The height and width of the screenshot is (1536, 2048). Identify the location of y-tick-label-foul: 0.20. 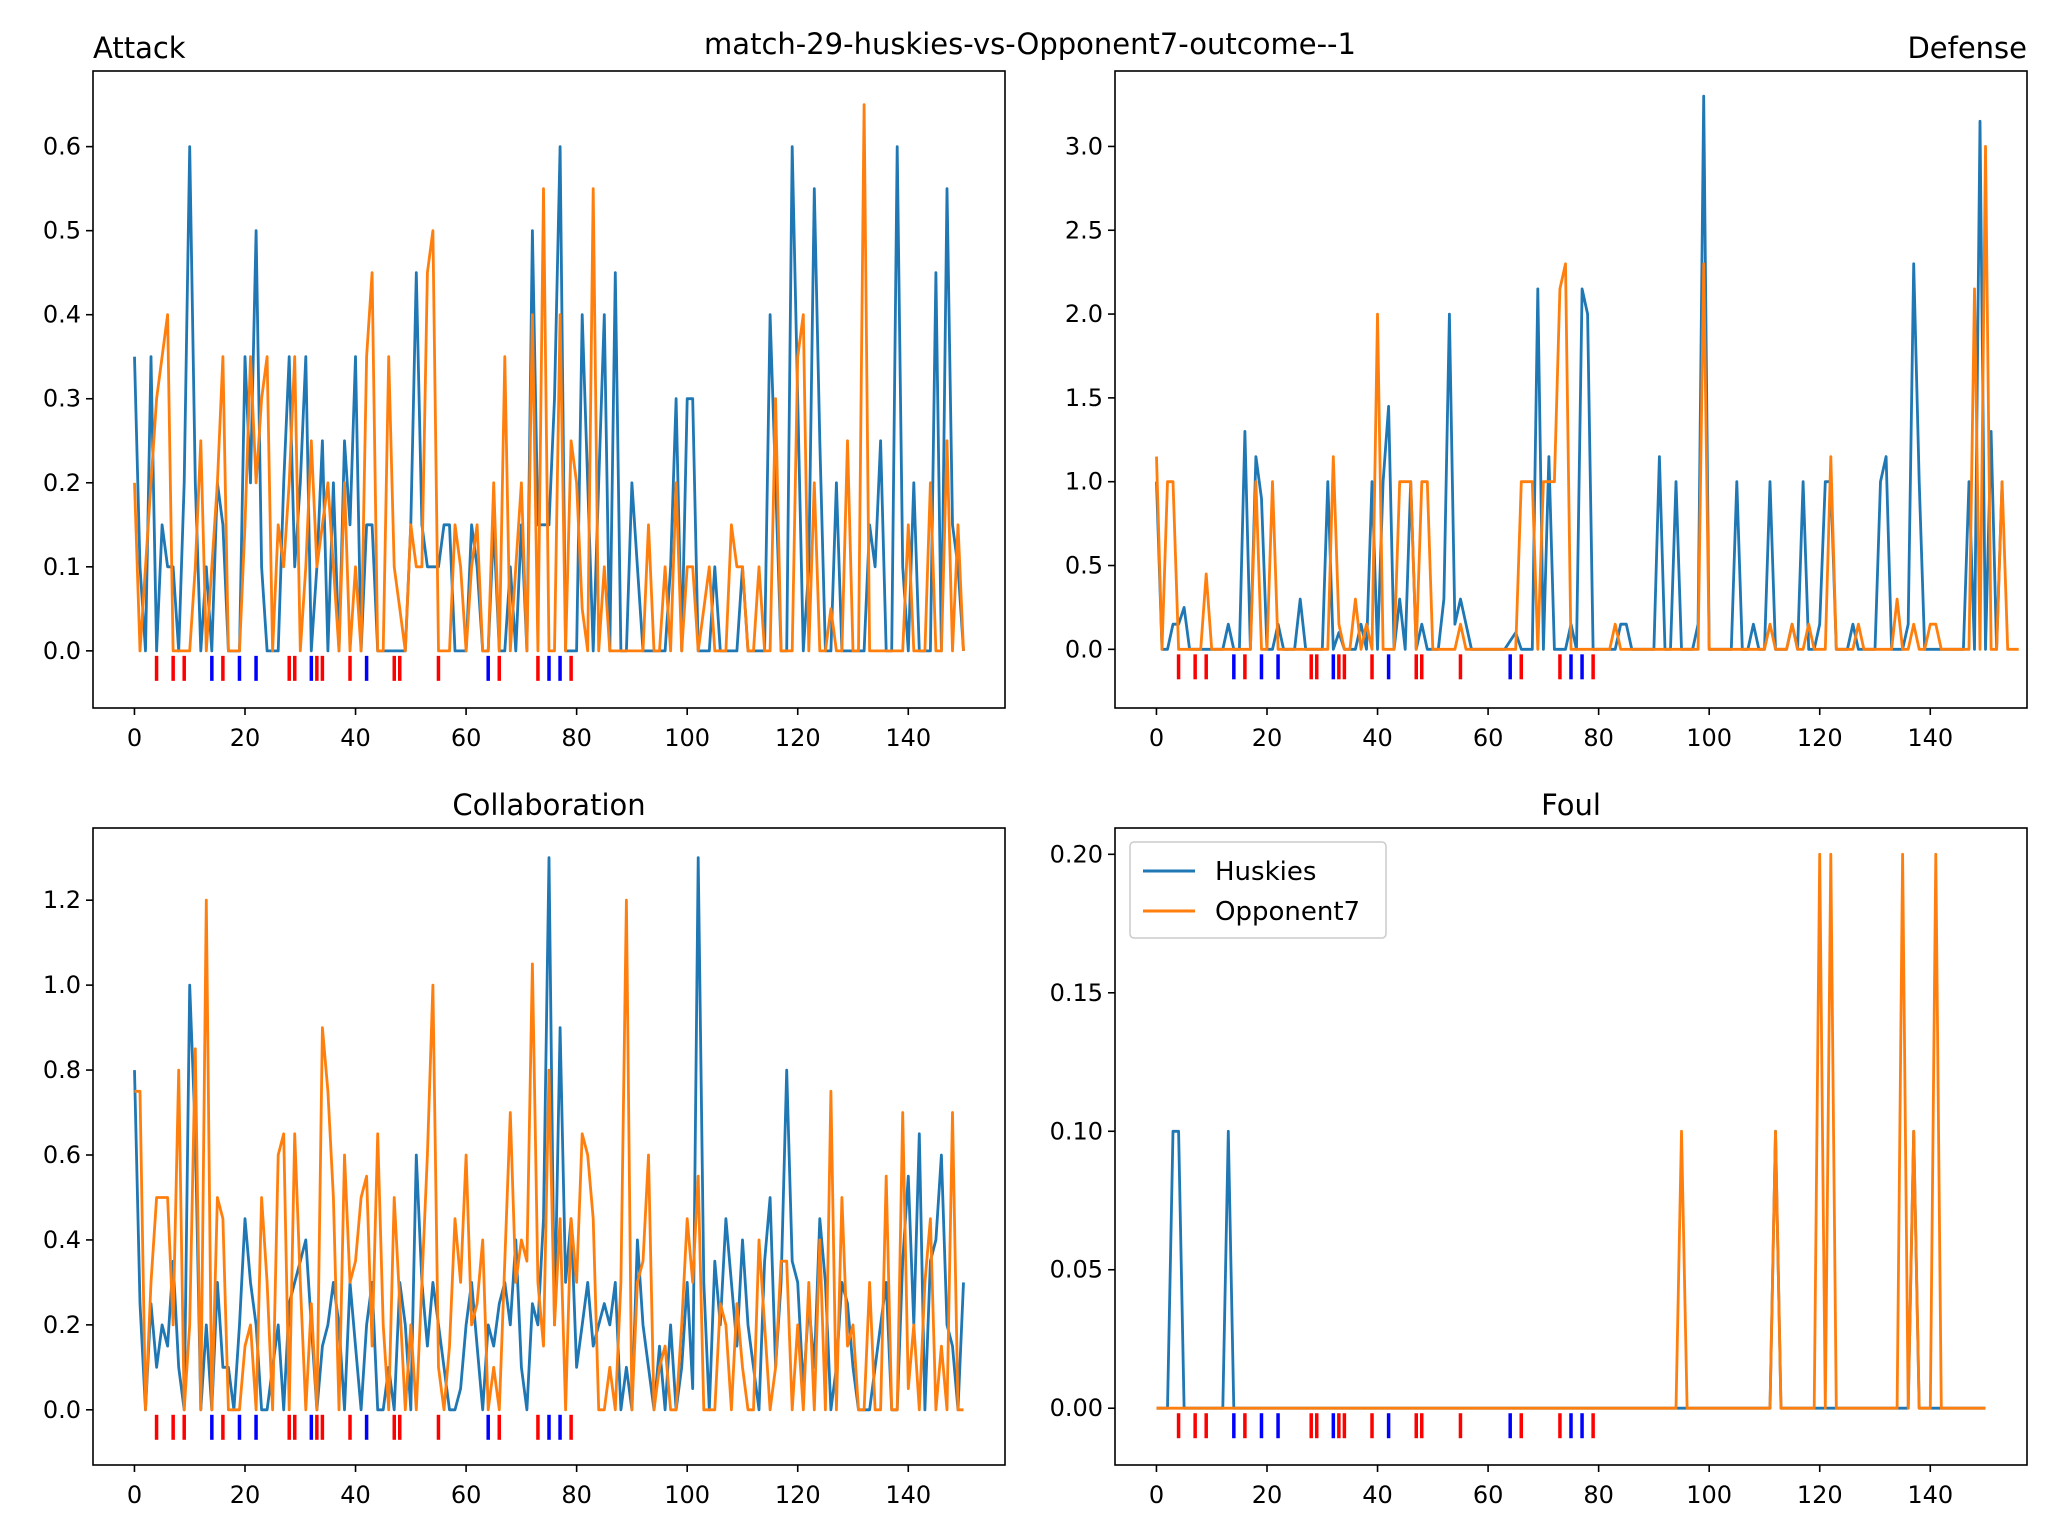
(1076, 854).